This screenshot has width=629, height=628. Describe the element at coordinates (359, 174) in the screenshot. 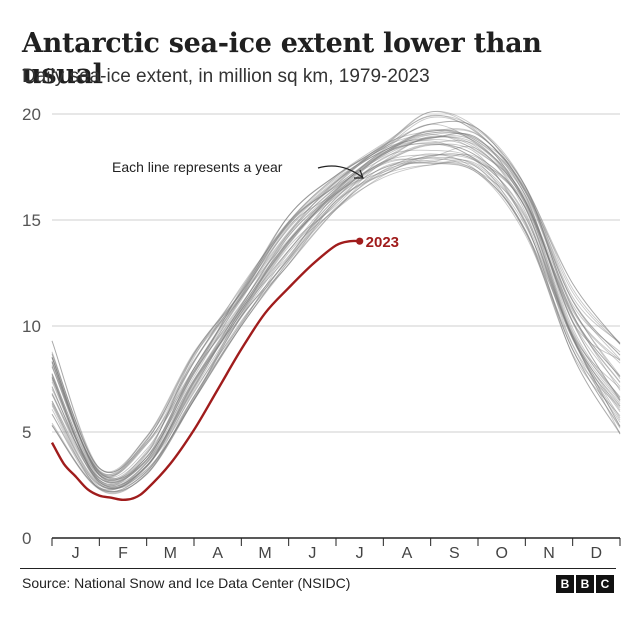

I see `annotation-arrowhead` at that location.